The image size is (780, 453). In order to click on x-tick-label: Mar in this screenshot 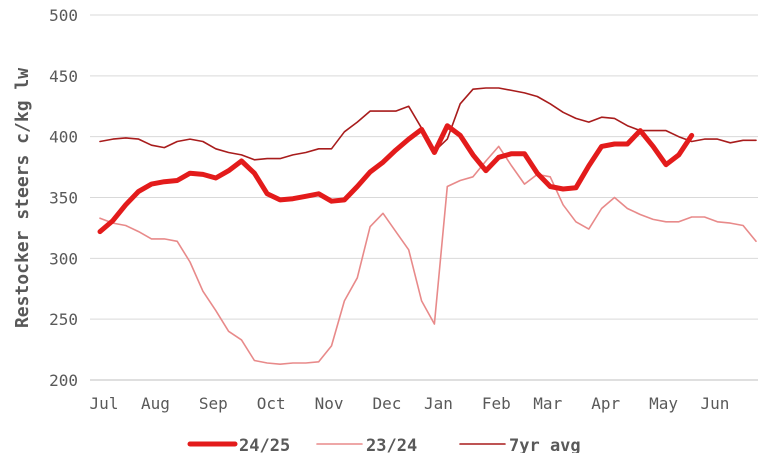, I will do `click(547, 403)`.